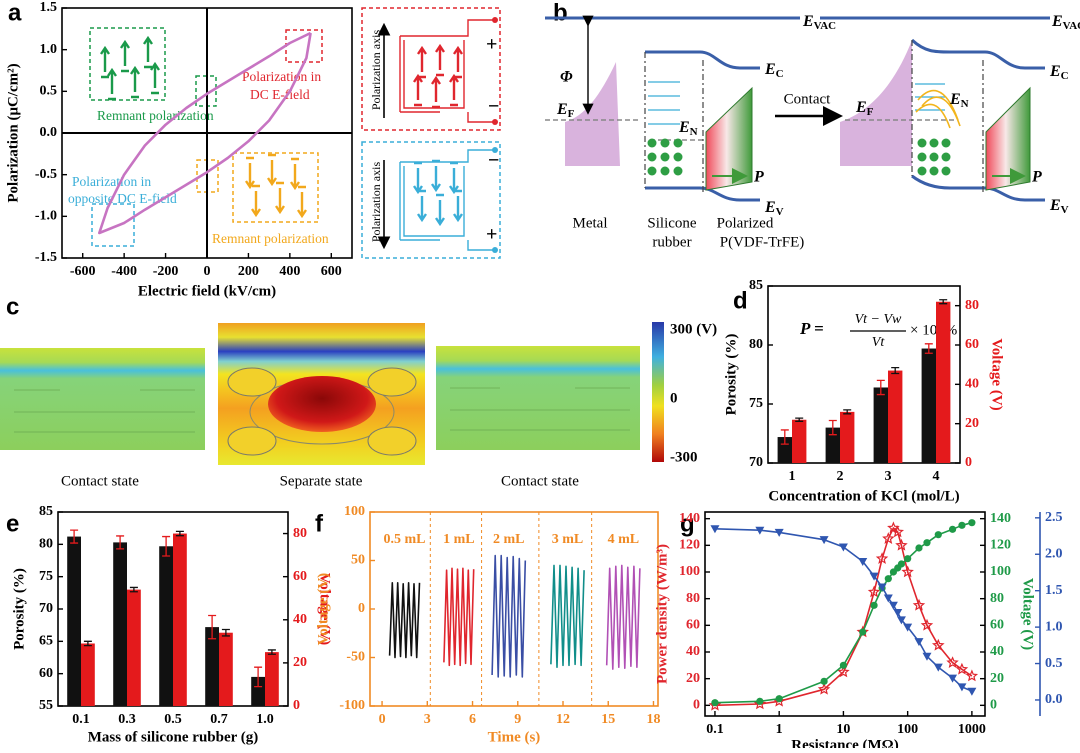  I want to click on metal, so click(876, 103).